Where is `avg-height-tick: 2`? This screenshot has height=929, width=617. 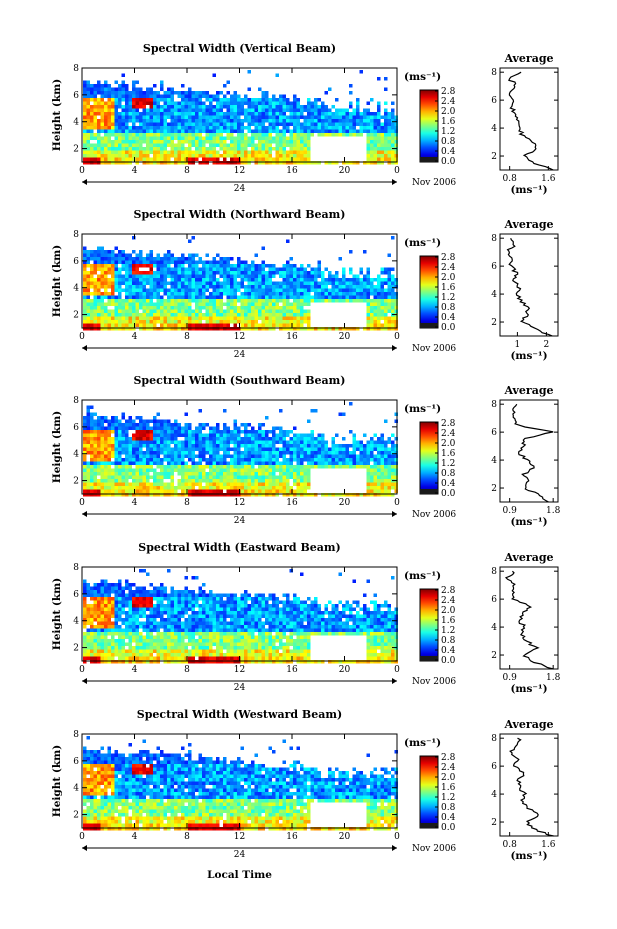 avg-height-tick: 2 is located at coordinates (494, 656).